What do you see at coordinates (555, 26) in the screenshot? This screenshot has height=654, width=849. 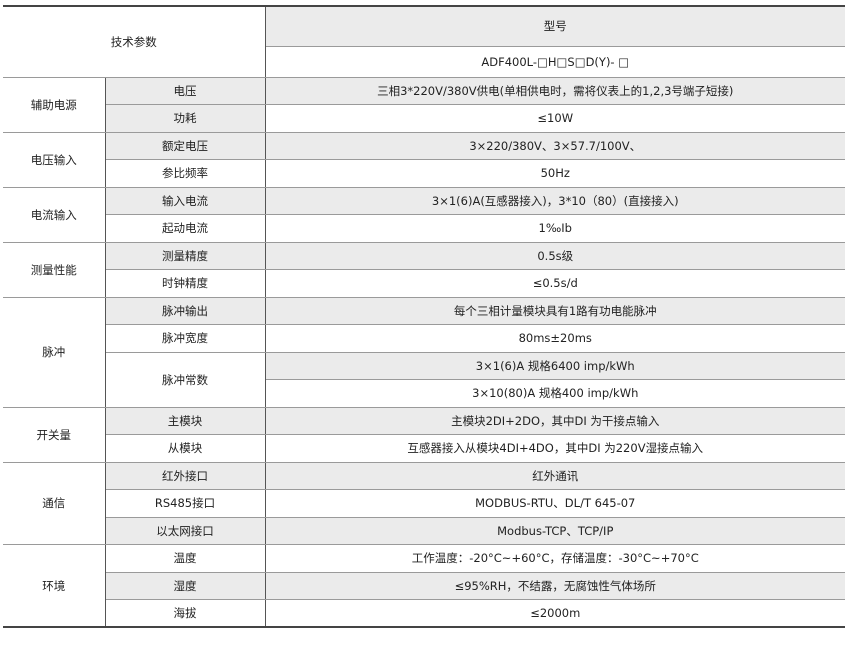 I see `model-title: 型号` at bounding box center [555, 26].